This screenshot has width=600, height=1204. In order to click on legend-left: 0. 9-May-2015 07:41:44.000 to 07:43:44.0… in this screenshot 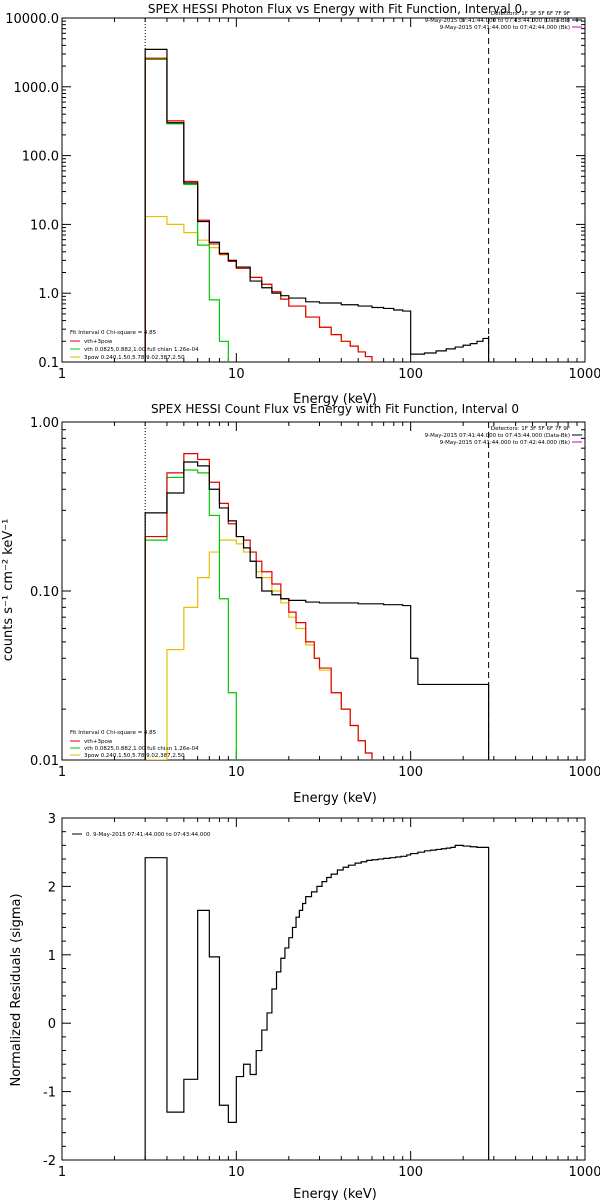, I will do `click(141, 835)`.